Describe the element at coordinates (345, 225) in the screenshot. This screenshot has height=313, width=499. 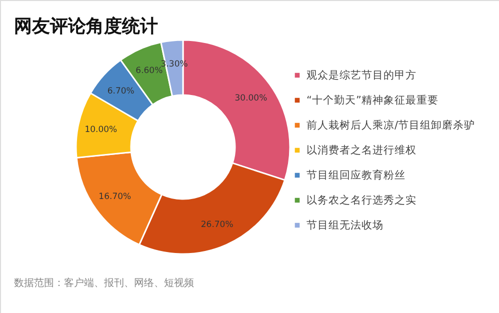
I see `legend-label: 节目组无法收场` at that location.